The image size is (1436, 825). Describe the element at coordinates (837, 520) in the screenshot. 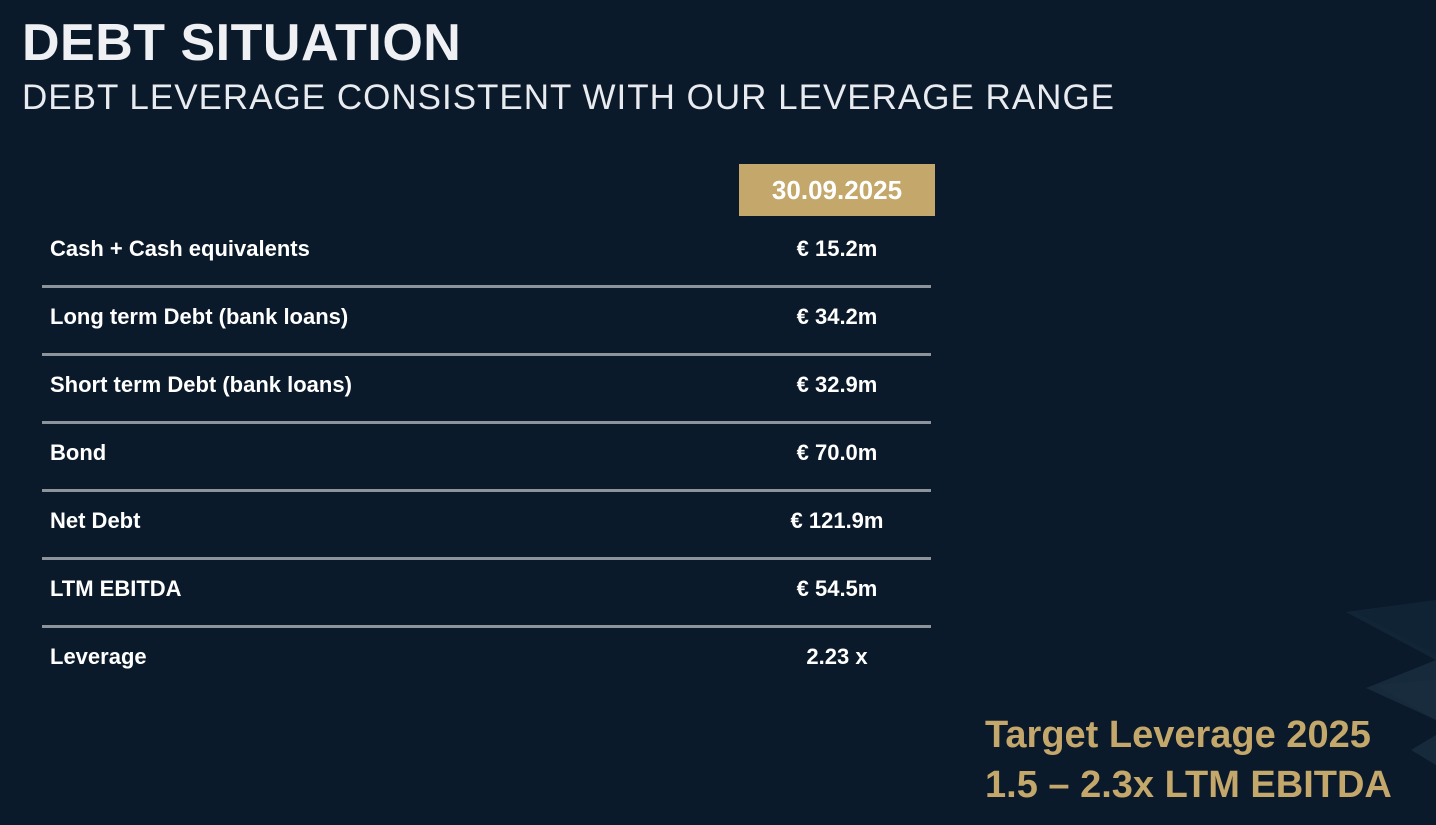

I see `row-value: € 121.9m` at that location.